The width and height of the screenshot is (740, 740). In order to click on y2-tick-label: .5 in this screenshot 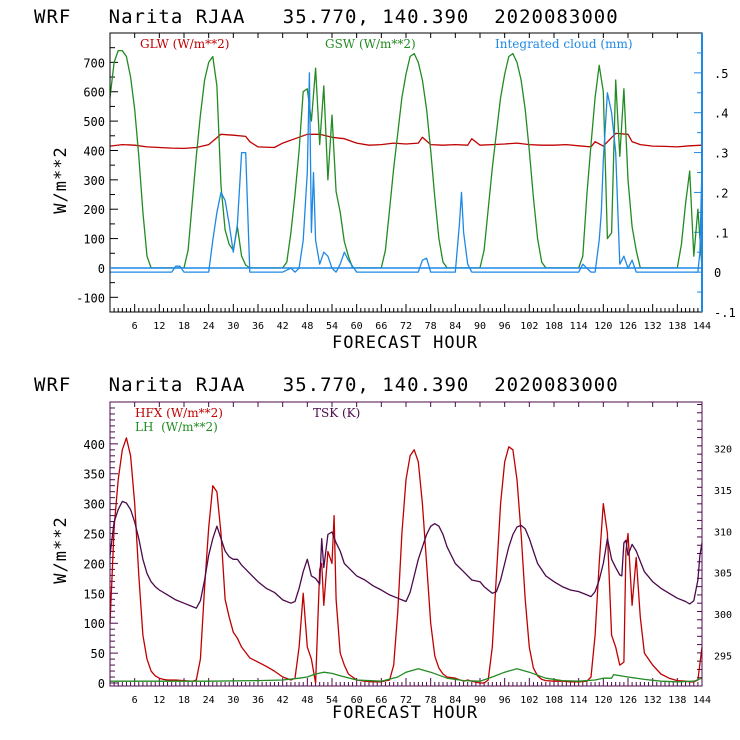, I will do `click(721, 74)`.